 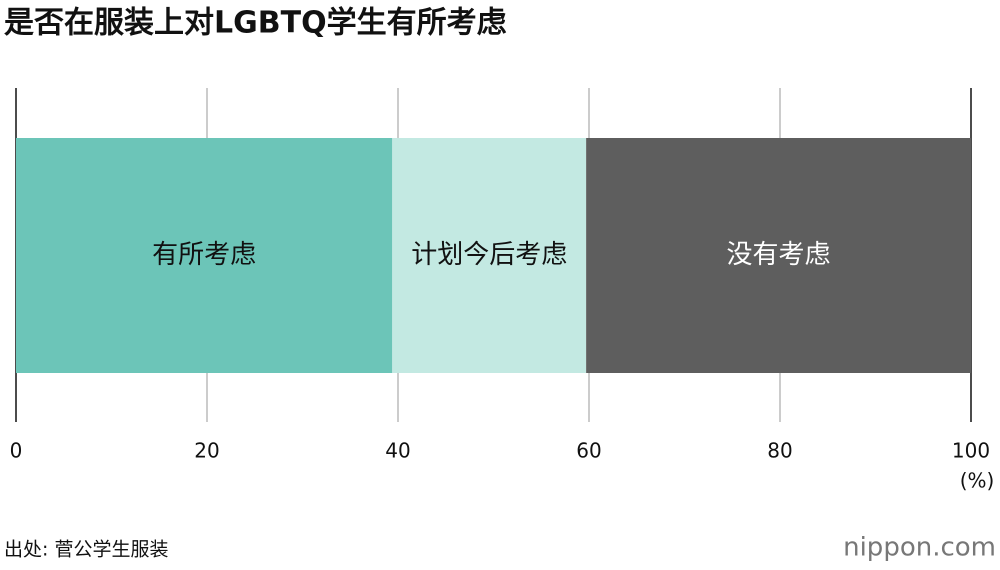 What do you see at coordinates (971, 451) in the screenshot?
I see `x-tick-label: 100` at bounding box center [971, 451].